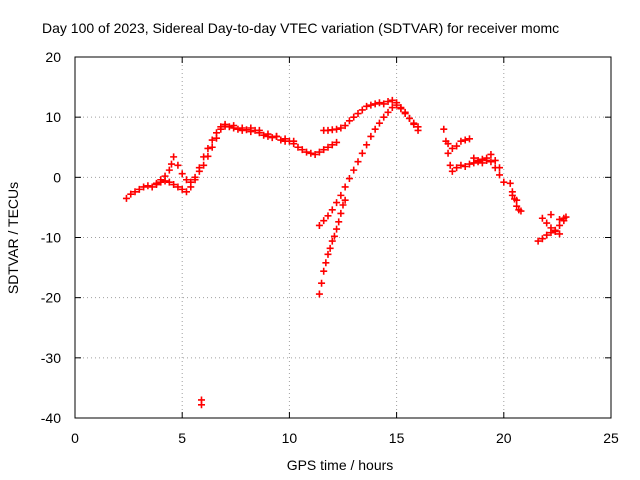 The image size is (640, 480). I want to click on x-axis-label: GPS time / hours, so click(340, 465).